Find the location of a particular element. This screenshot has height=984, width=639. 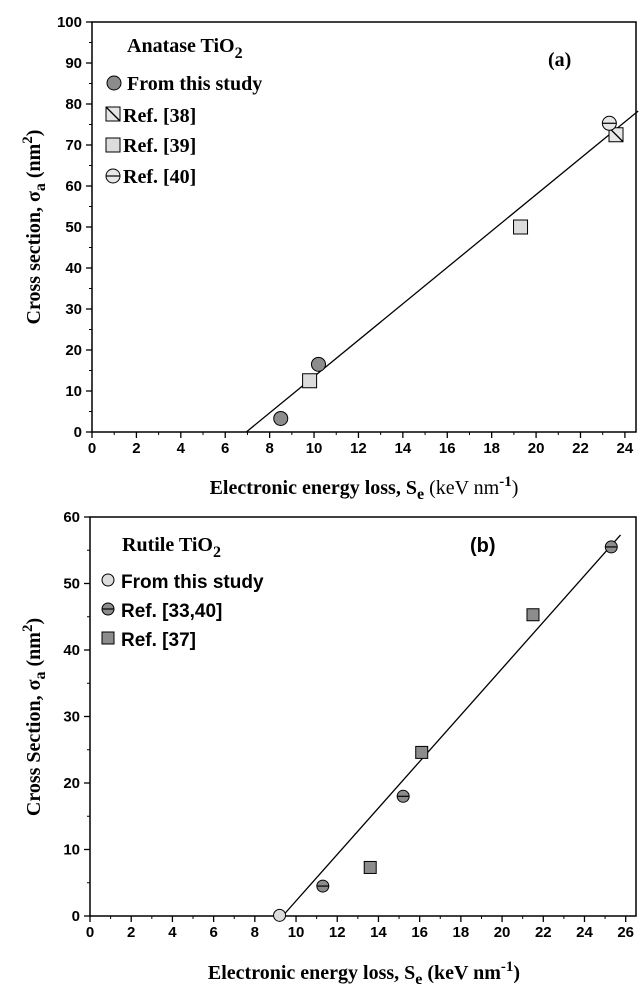

panel-a-y-tick-label-8: 80 is located at coordinates (73, 104).